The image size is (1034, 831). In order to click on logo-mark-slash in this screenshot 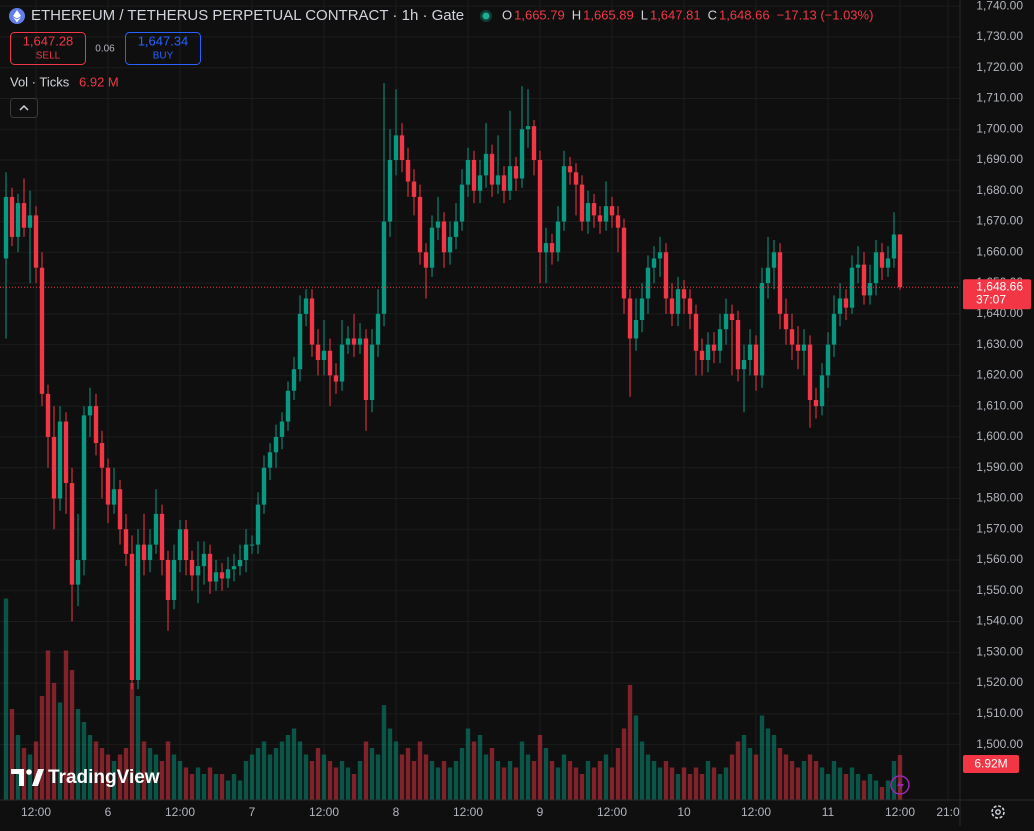, I will do `click(38, 777)`.